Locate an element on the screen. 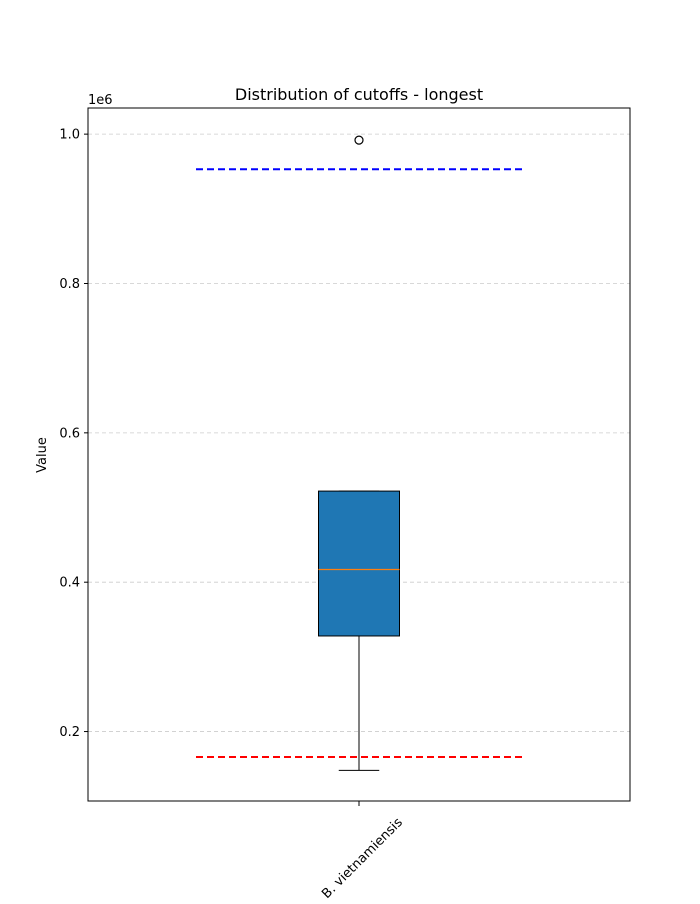  x-axis-ticks: B. vietnamiensis is located at coordinates (362, 851).